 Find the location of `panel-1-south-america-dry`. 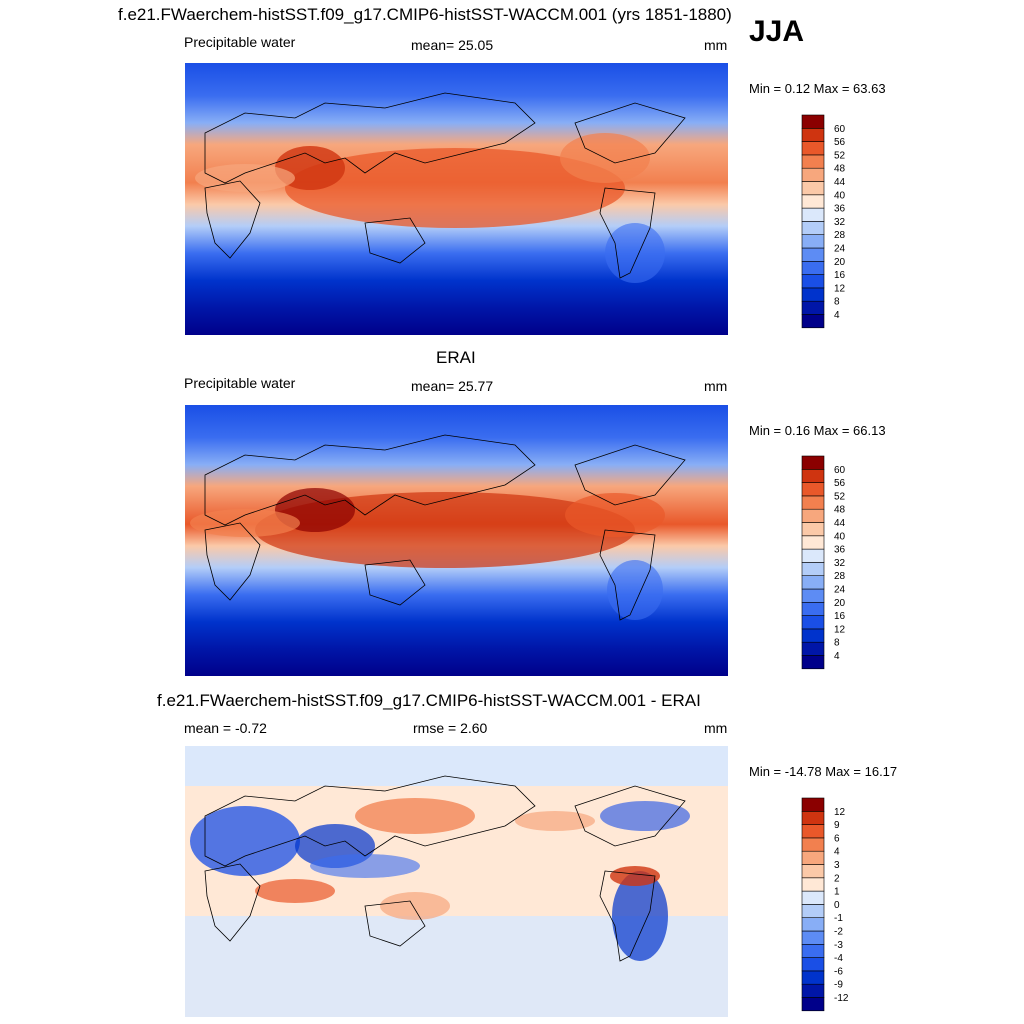

panel-1-south-america-dry is located at coordinates (635, 253).